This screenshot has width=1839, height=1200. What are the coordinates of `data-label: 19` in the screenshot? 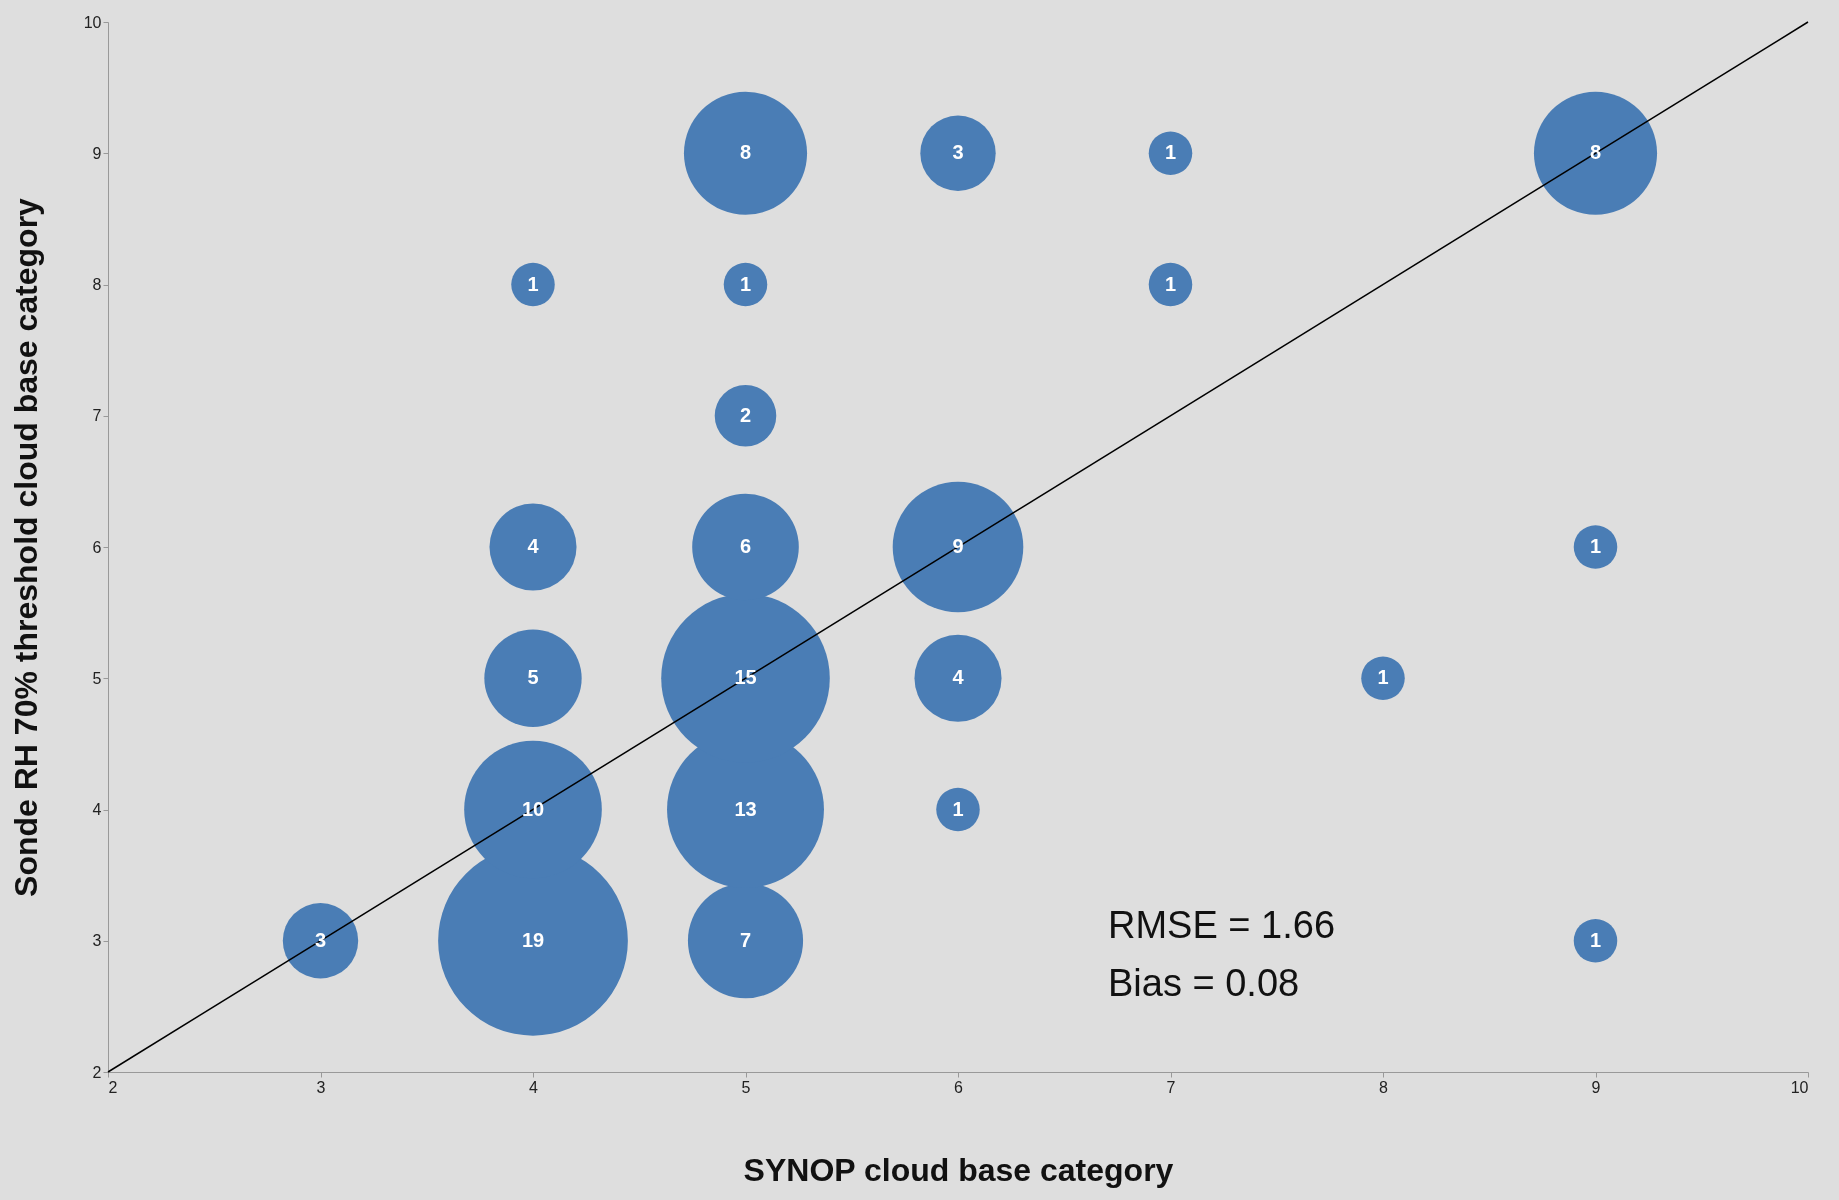 It's located at (533, 939).